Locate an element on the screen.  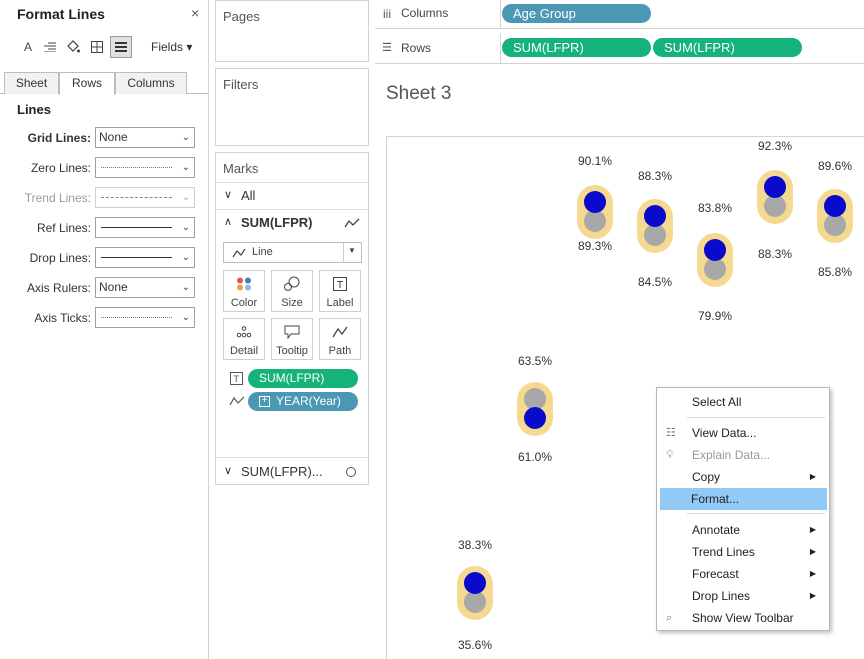
lines-icon is located at coordinates (121, 47).